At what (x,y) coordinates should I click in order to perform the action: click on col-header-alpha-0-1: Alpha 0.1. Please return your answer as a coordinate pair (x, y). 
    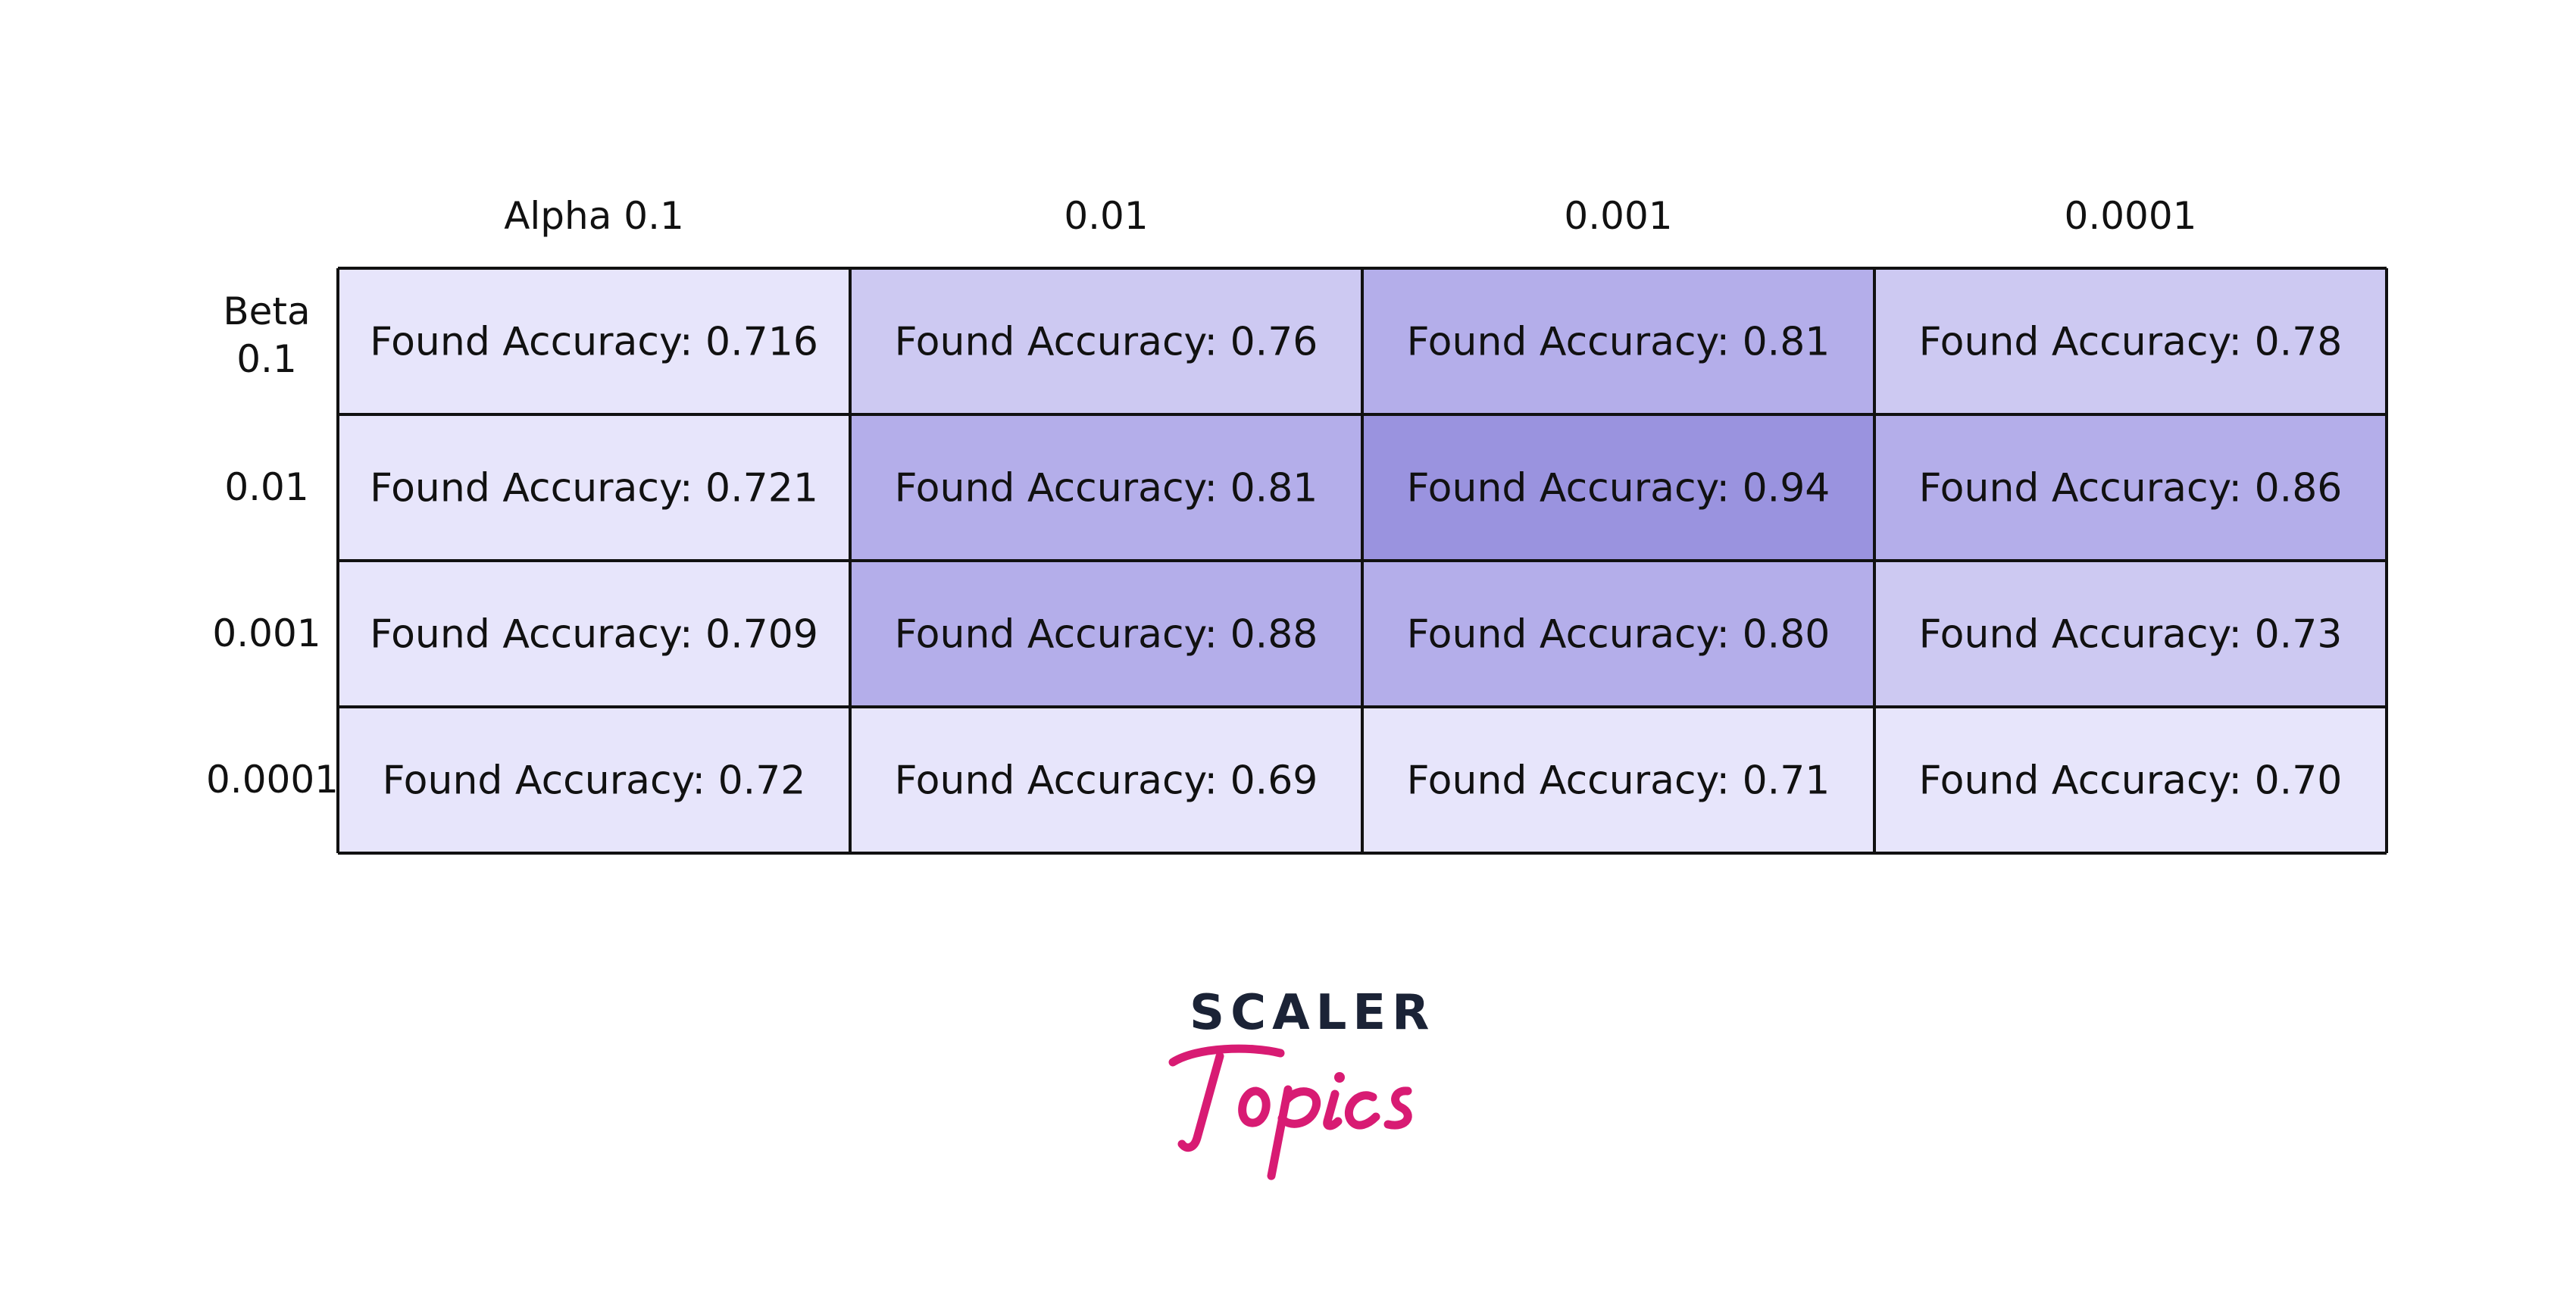
    Looking at the image, I should click on (594, 216).